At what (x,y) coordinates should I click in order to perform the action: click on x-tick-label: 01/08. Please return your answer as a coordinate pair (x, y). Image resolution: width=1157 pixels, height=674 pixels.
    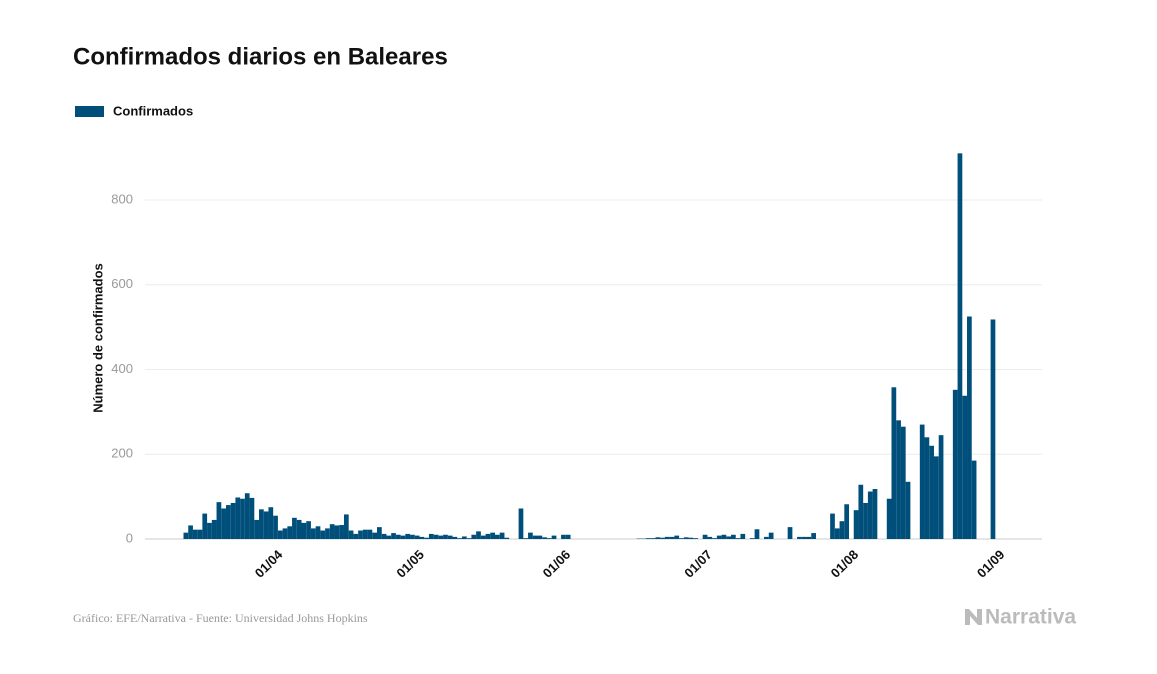
    Looking at the image, I should click on (845, 564).